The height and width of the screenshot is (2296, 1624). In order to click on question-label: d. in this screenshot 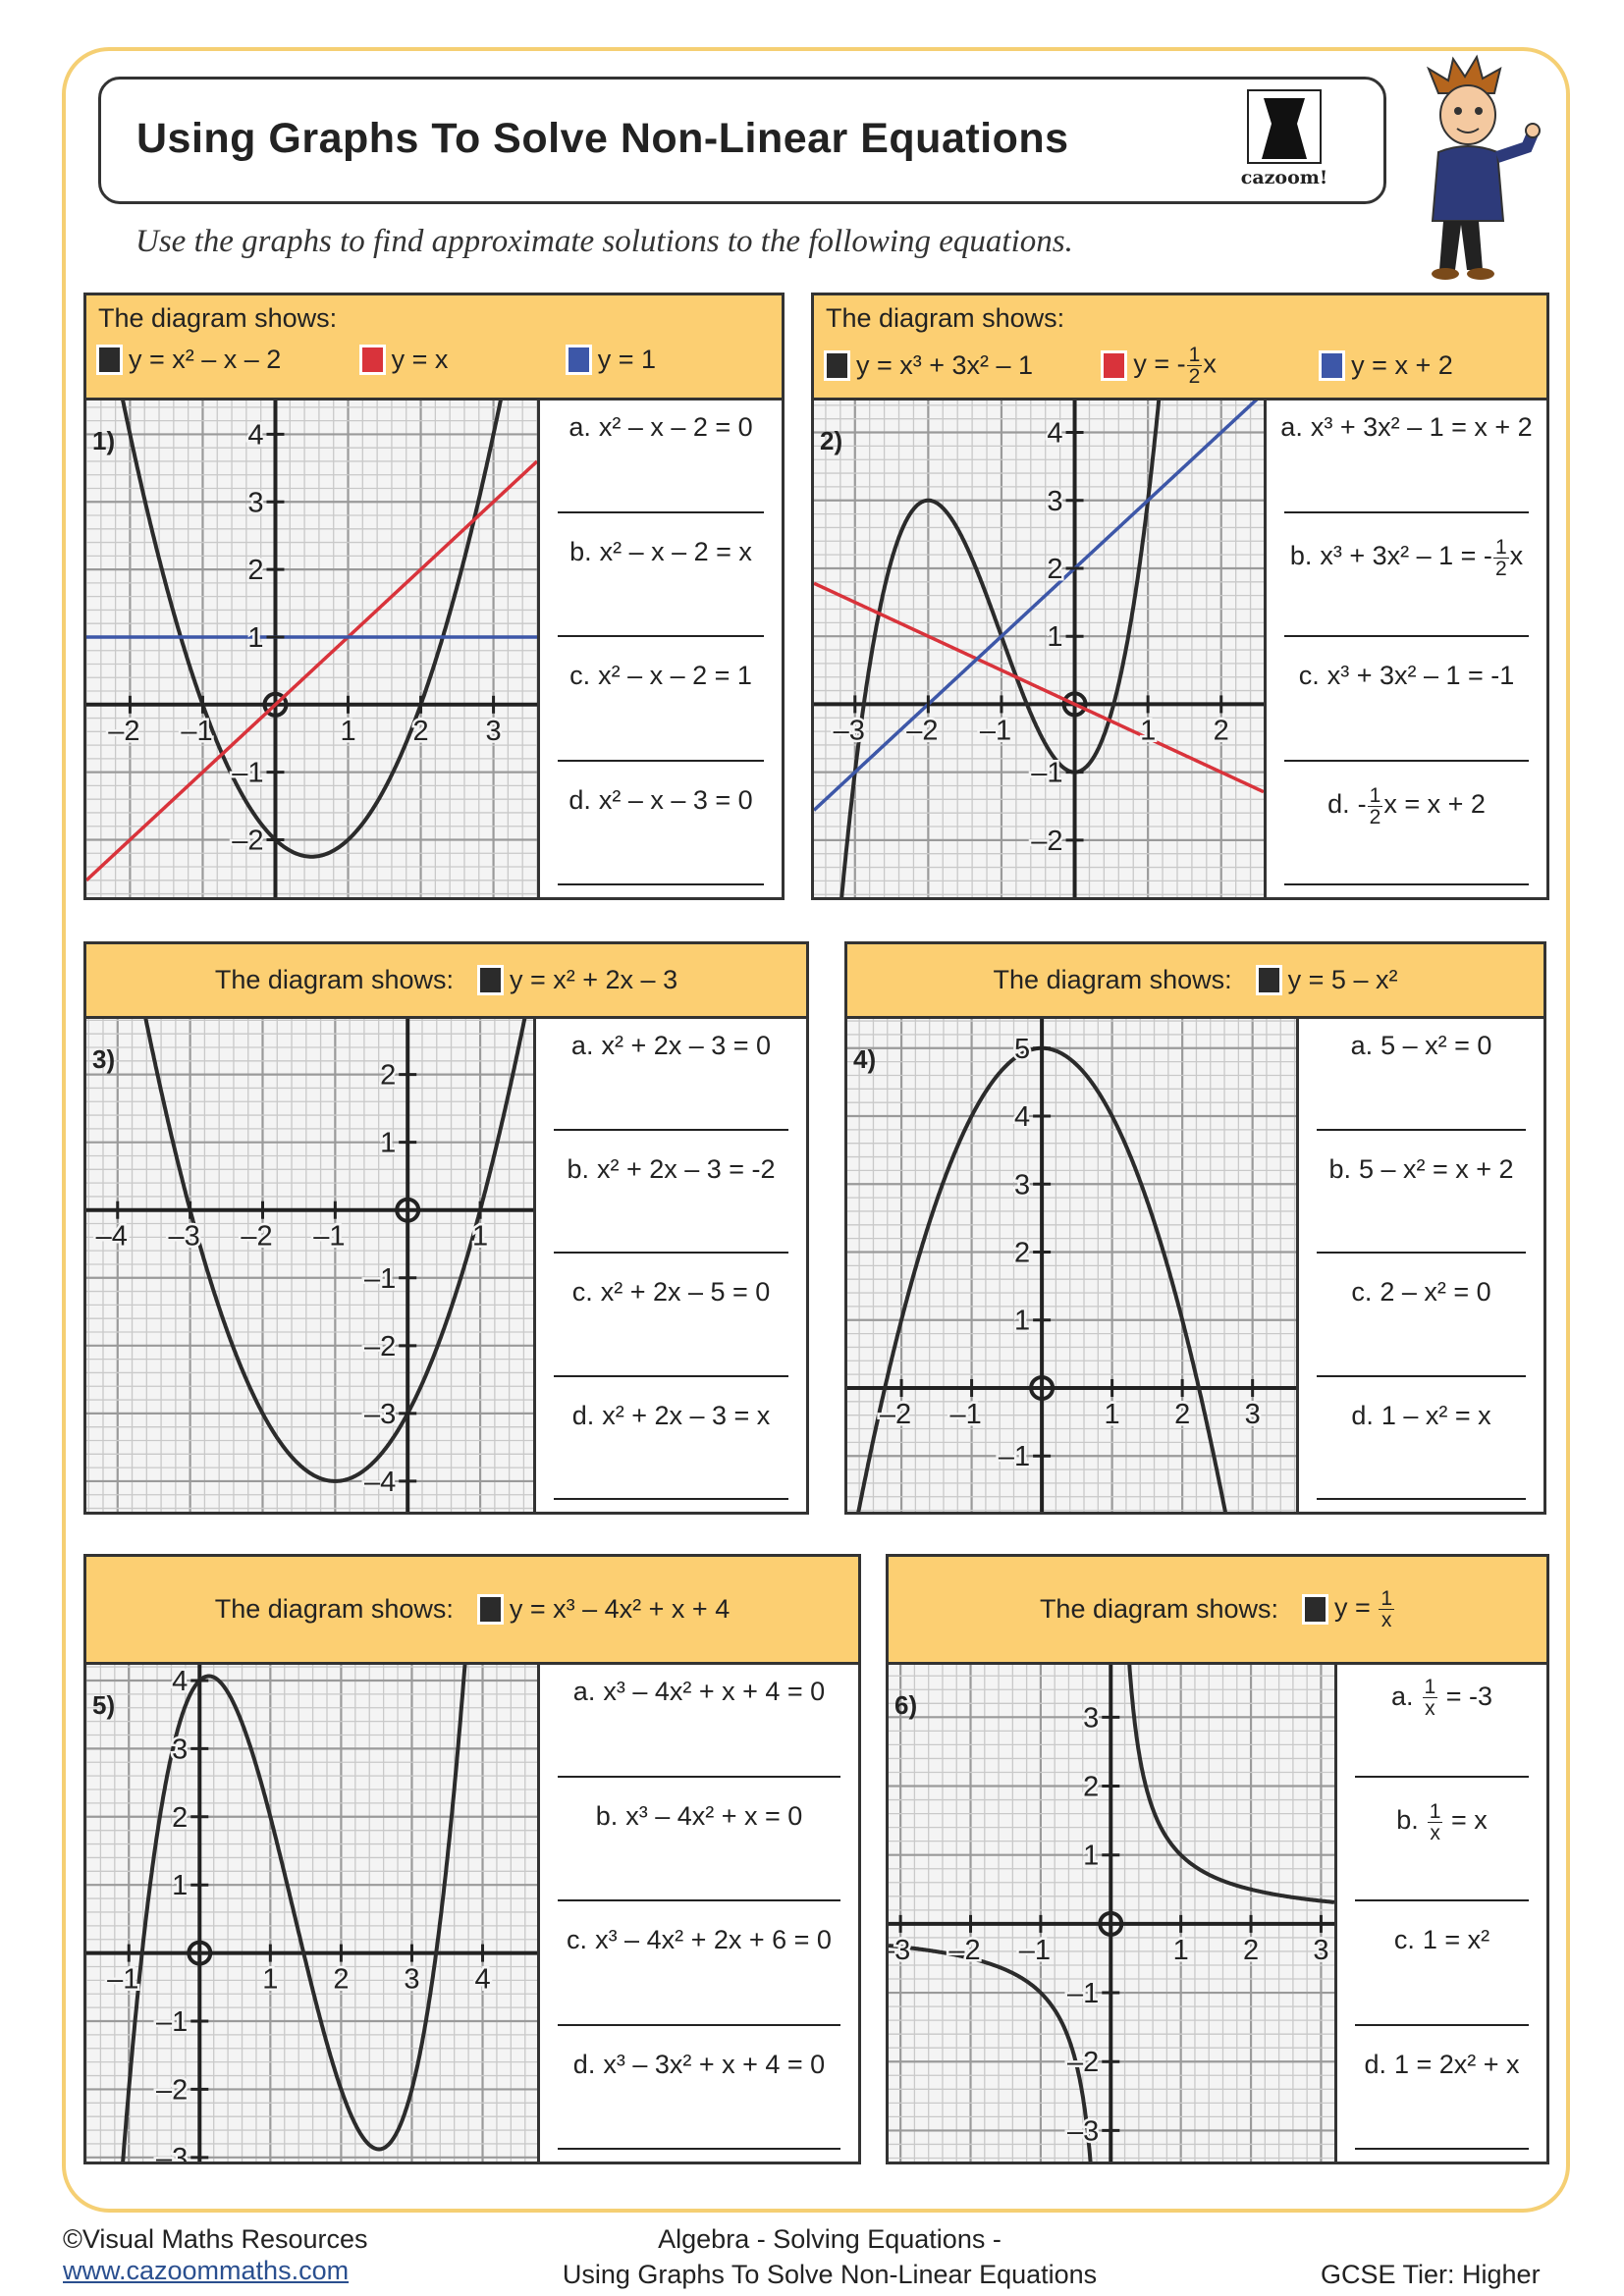, I will do `click(579, 799)`.